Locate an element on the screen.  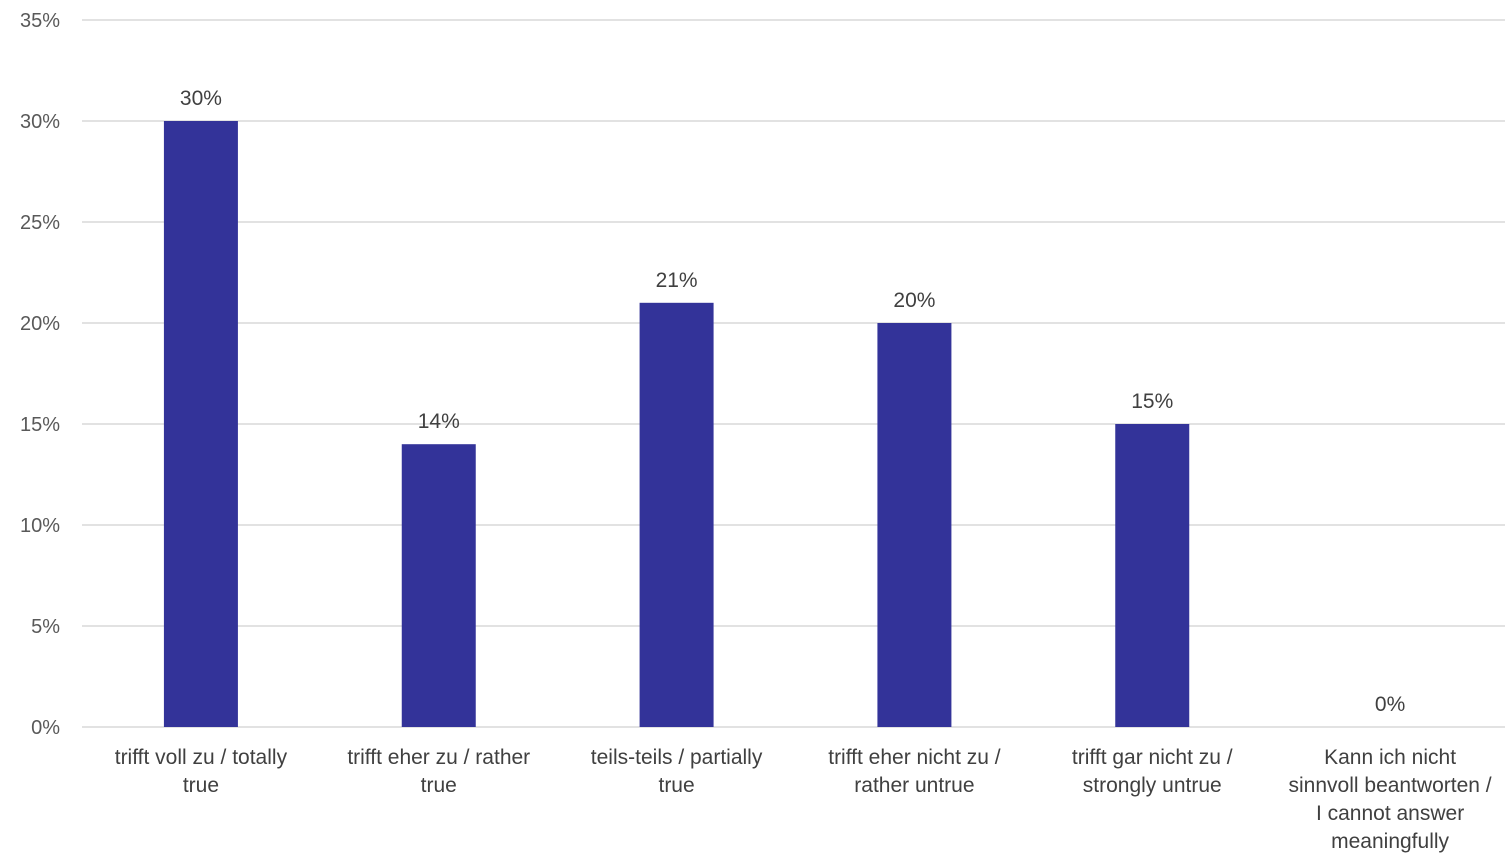
category-label: trifft eher zu / rather is located at coordinates (438, 757).